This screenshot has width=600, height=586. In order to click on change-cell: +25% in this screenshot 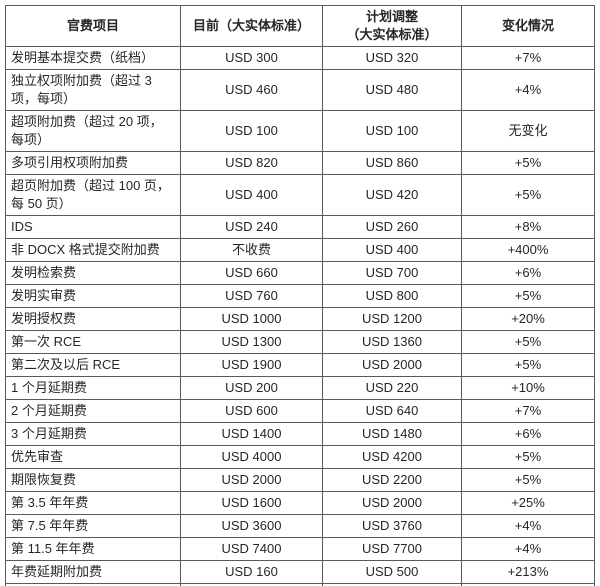, I will do `click(528, 503)`.